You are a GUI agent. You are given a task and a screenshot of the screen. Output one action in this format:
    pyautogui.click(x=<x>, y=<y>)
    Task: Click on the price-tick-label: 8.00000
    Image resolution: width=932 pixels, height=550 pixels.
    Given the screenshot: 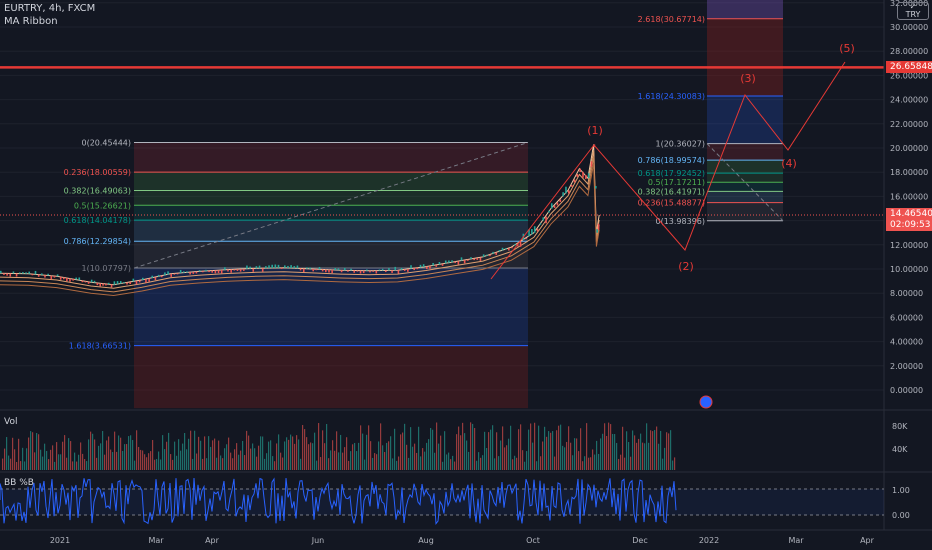 What is the action you would take?
    pyautogui.click(x=906, y=293)
    